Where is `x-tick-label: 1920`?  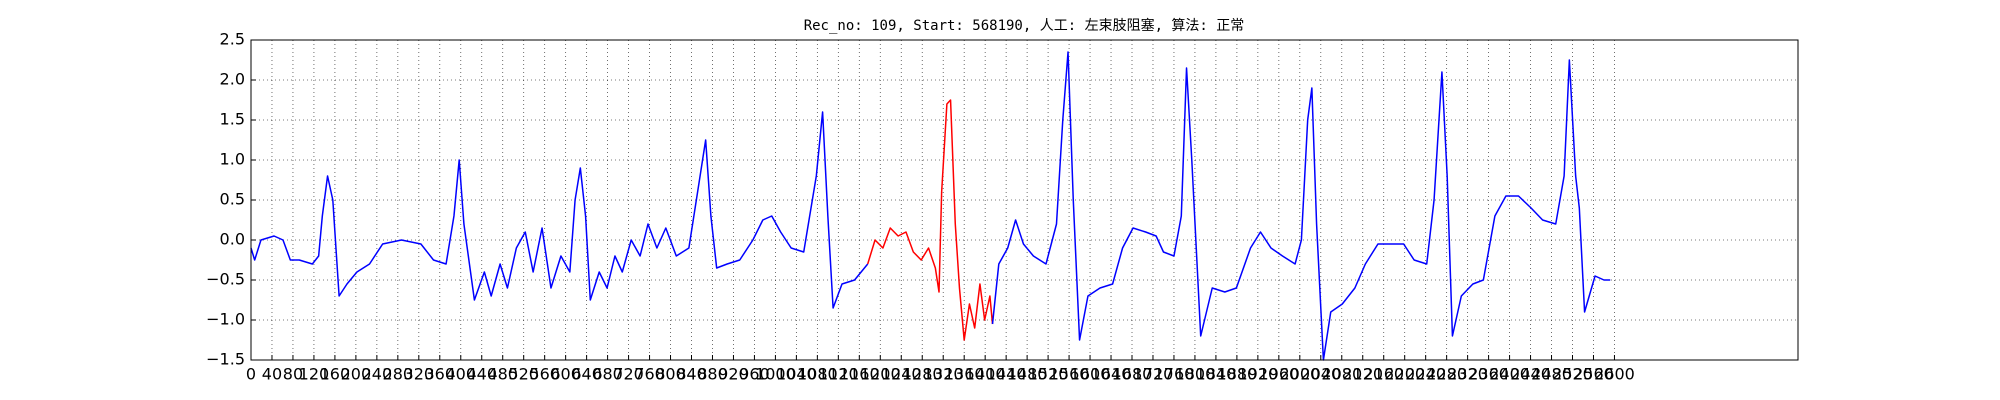
x-tick-label: 1920 is located at coordinates (1258, 374).